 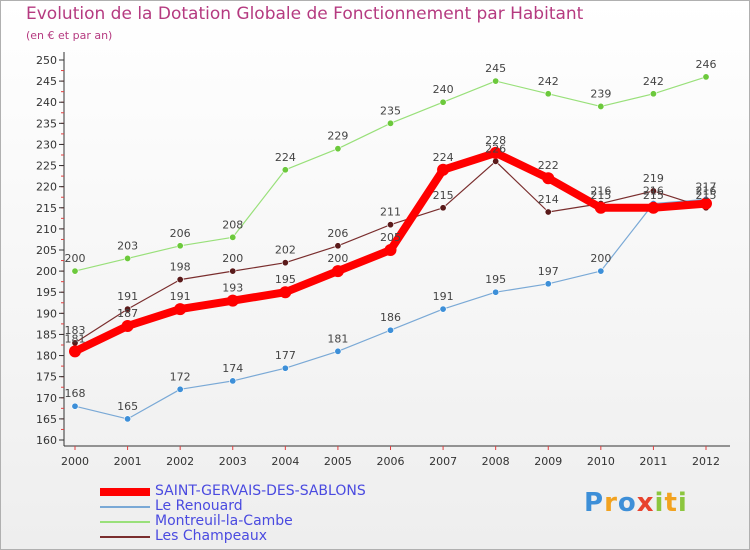 I want to click on data-label: 193, so click(x=232, y=288).